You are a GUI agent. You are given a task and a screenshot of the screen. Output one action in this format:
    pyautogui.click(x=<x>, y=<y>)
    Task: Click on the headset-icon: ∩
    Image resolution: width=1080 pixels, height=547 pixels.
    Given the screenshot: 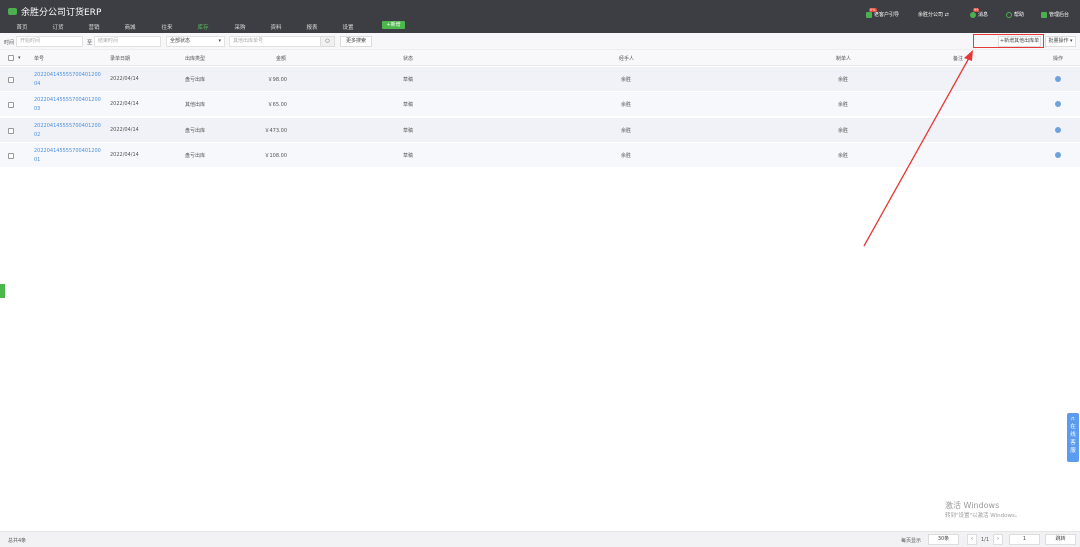 What is the action you would take?
    pyautogui.click(x=1073, y=419)
    